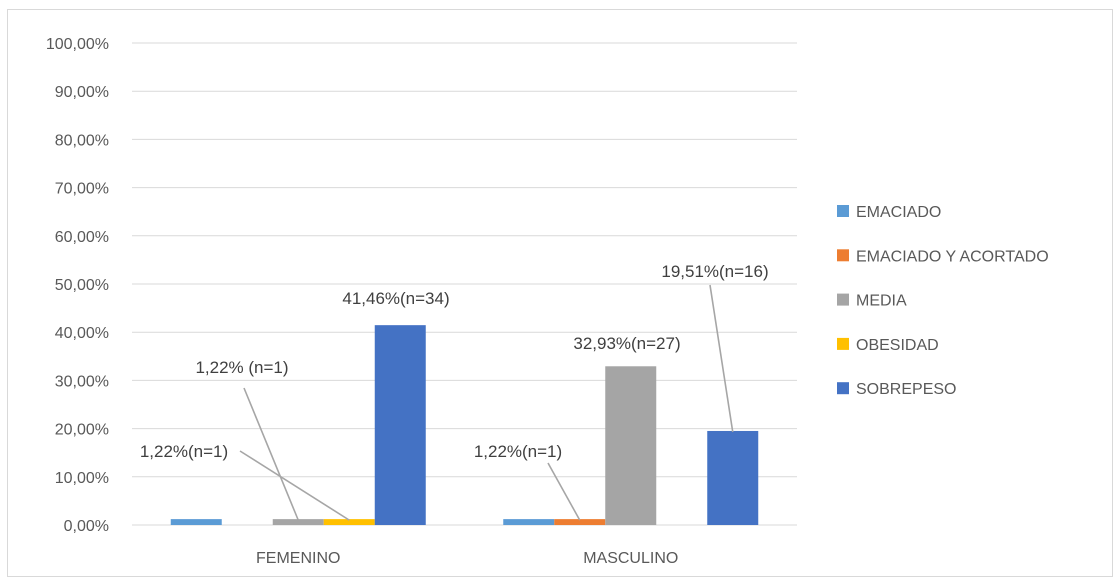 Image resolution: width=1115 pixels, height=579 pixels. What do you see at coordinates (897, 345) in the screenshot?
I see `legend-label: OBESIDAD` at bounding box center [897, 345].